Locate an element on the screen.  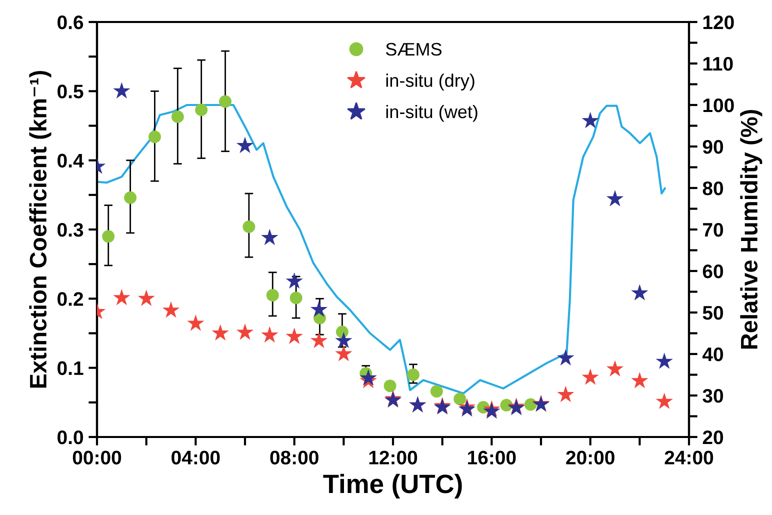
x-tick-label: 20:00 is located at coordinates (590, 457).